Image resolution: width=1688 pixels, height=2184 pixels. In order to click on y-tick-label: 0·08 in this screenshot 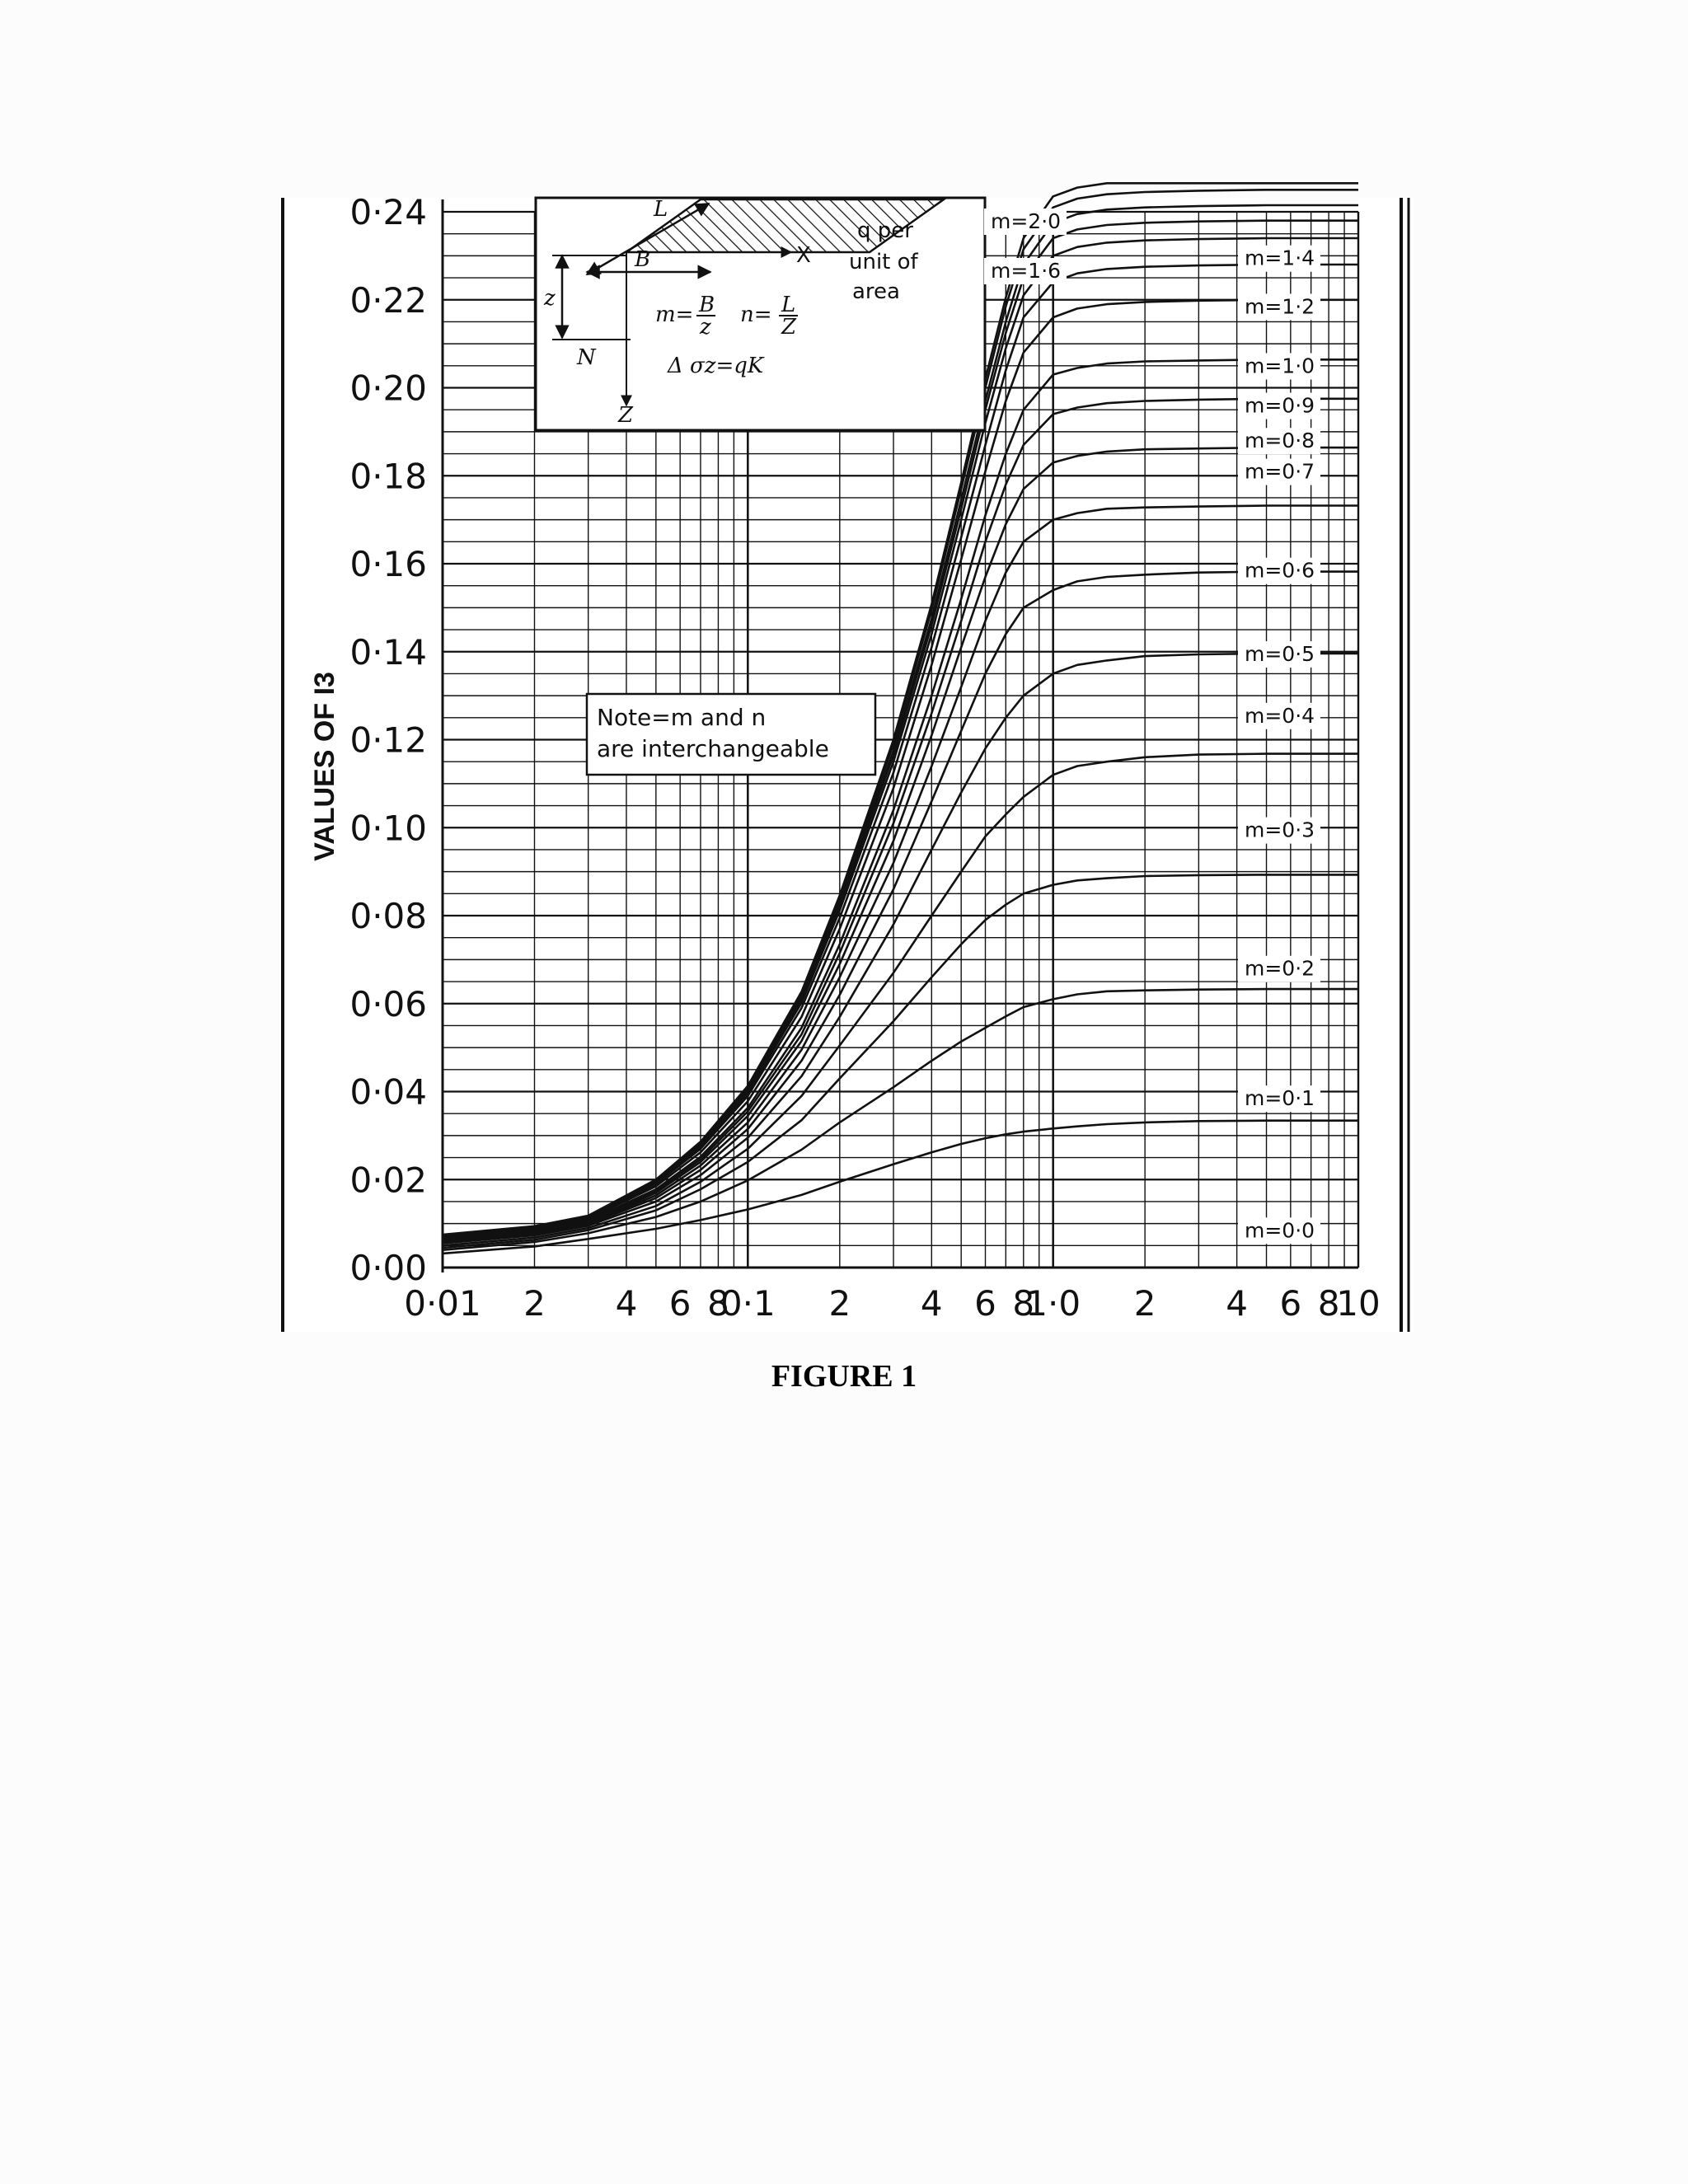, I will do `click(388, 916)`.